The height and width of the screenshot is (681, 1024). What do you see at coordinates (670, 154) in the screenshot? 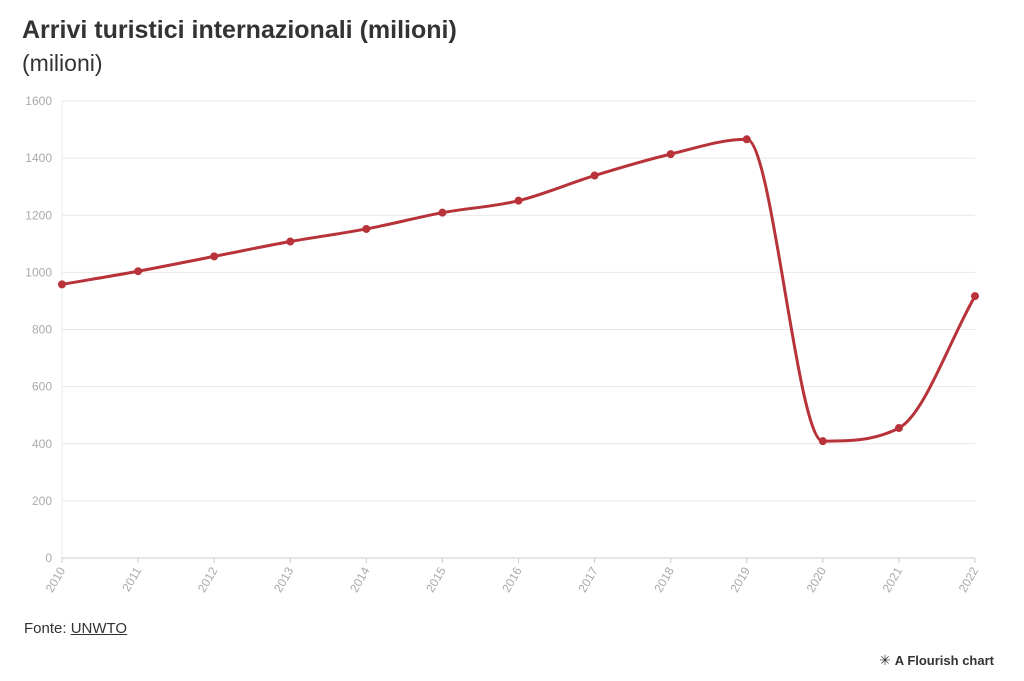
I see `data-point-2018` at bounding box center [670, 154].